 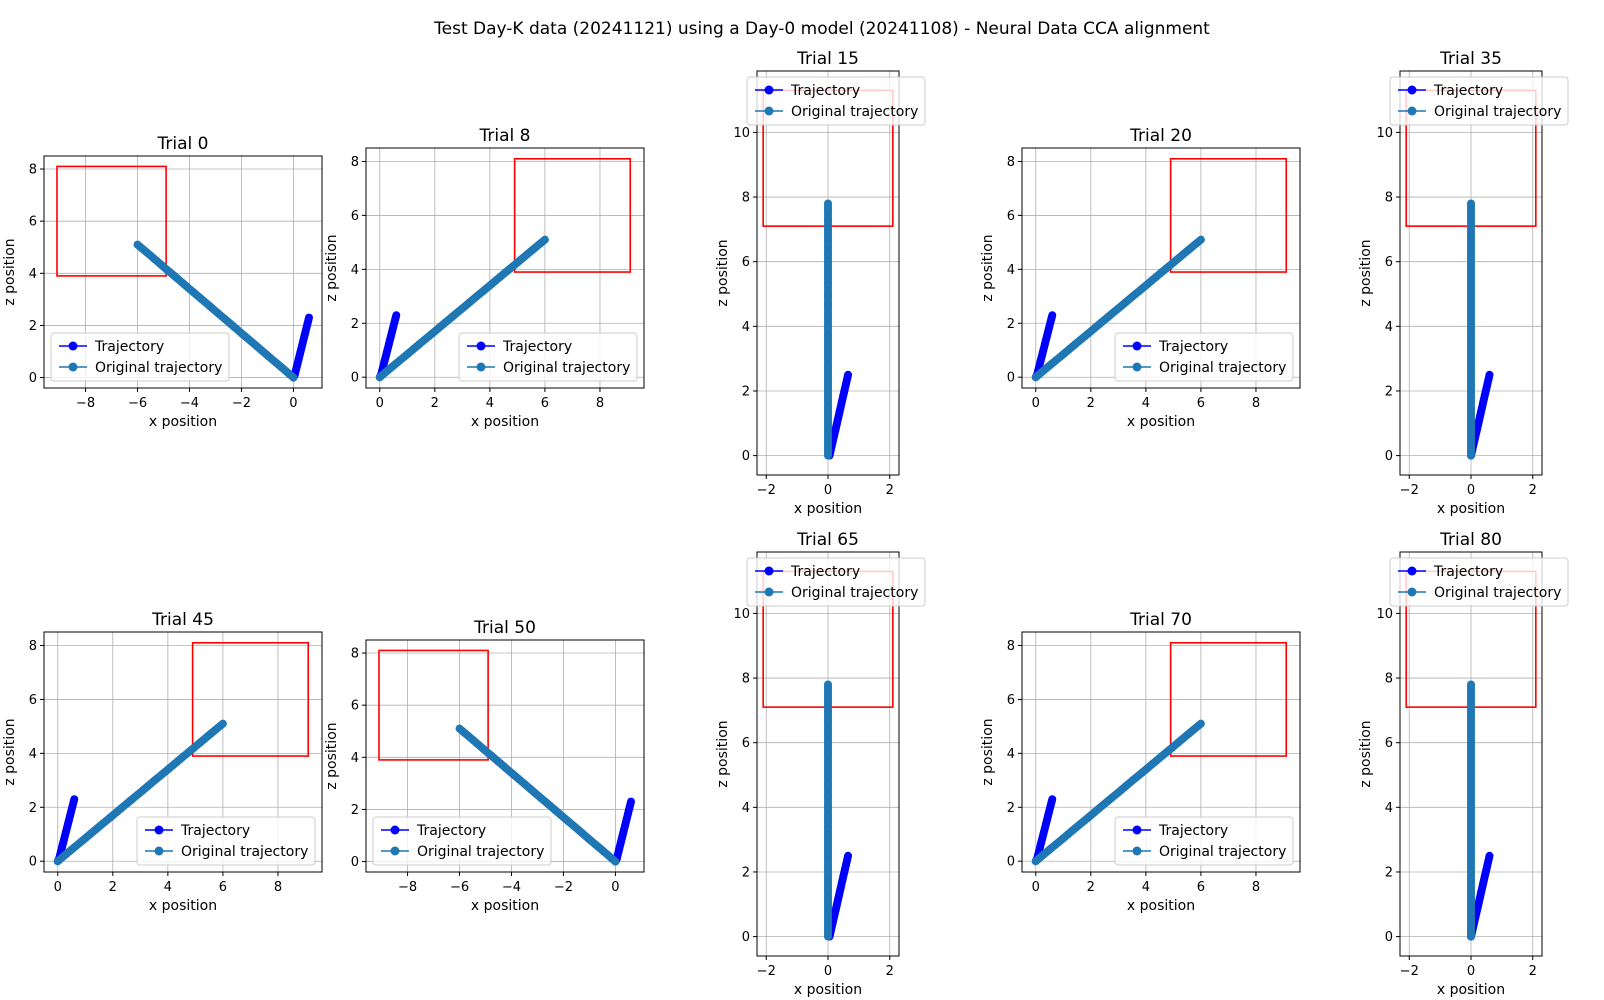 What do you see at coordinates (182, 620) in the screenshot?
I see `subplot-title: Trial 45` at bounding box center [182, 620].